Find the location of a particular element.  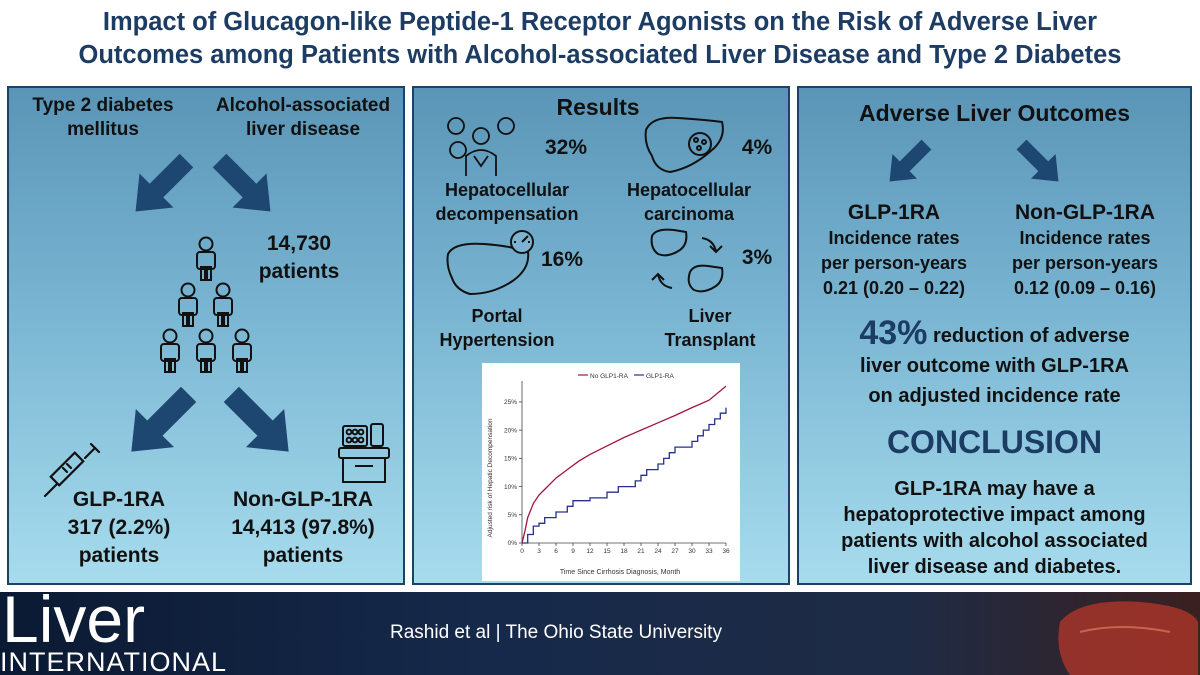

carcinoma-line-1: Hepatocellular is located at coordinates (689, 190).